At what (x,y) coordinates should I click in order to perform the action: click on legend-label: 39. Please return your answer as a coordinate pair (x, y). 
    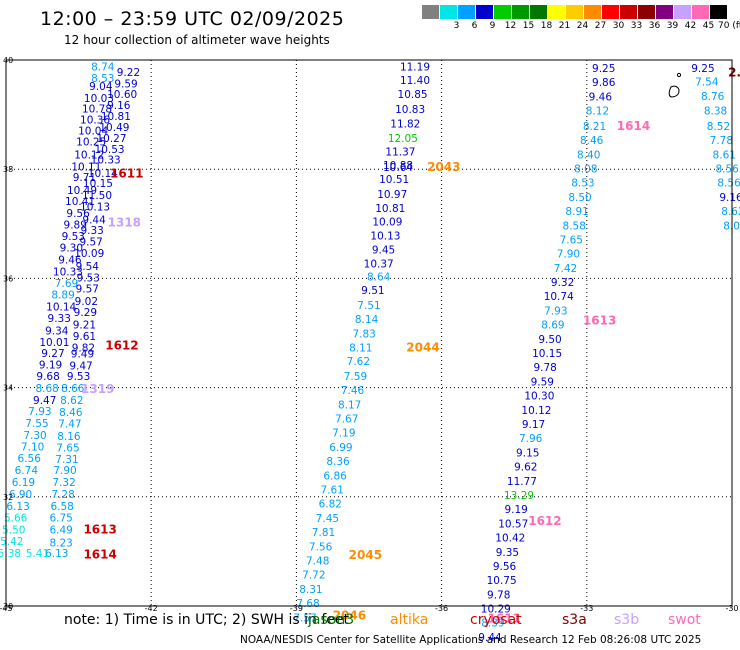
    Looking at the image, I should click on (672, 26).